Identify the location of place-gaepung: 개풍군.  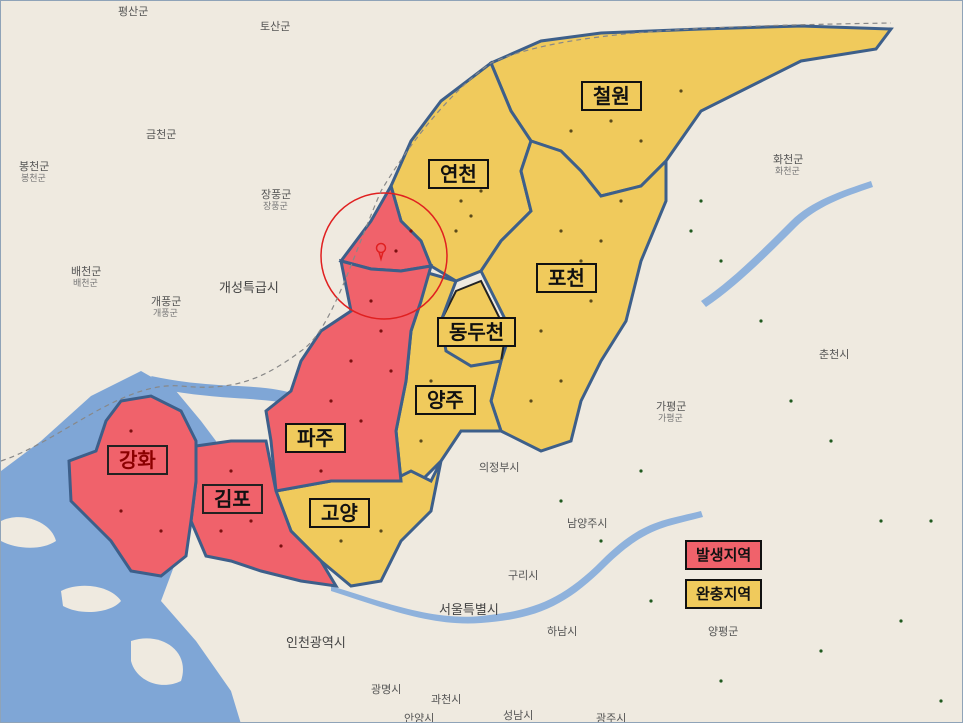
(166, 301).